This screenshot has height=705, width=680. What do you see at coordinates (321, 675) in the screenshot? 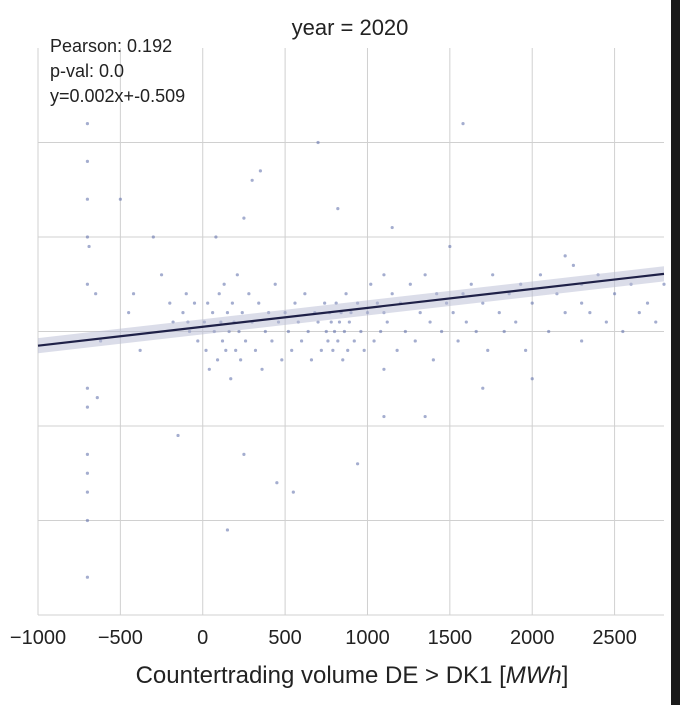
I see `x-axis-label-prefix: Countertrading volume DE > DK1 [` at bounding box center [321, 675].